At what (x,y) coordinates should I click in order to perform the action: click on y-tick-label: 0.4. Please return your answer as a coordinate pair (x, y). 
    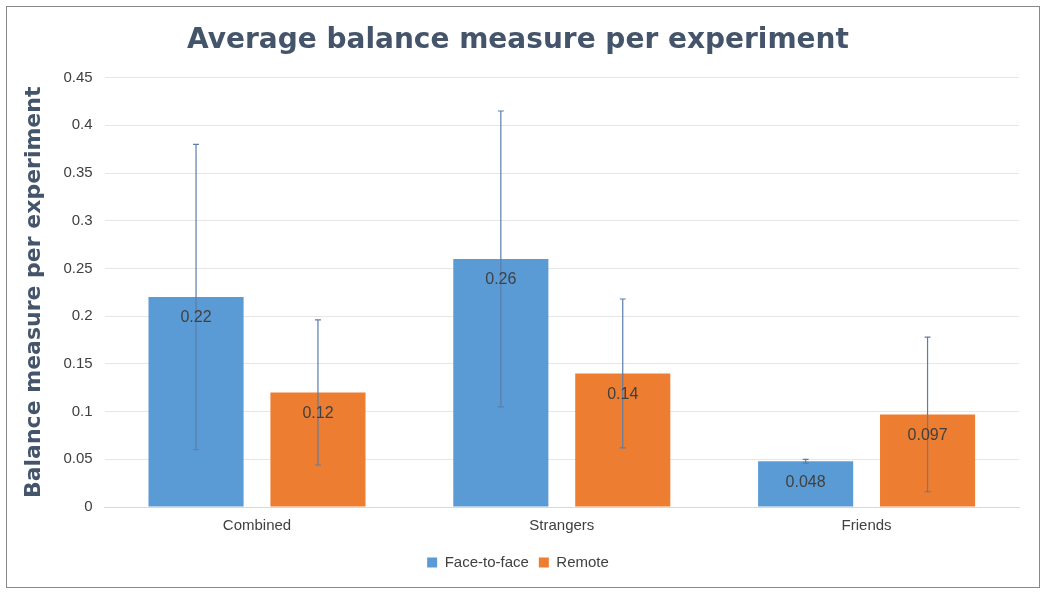
    Looking at the image, I should click on (82, 124).